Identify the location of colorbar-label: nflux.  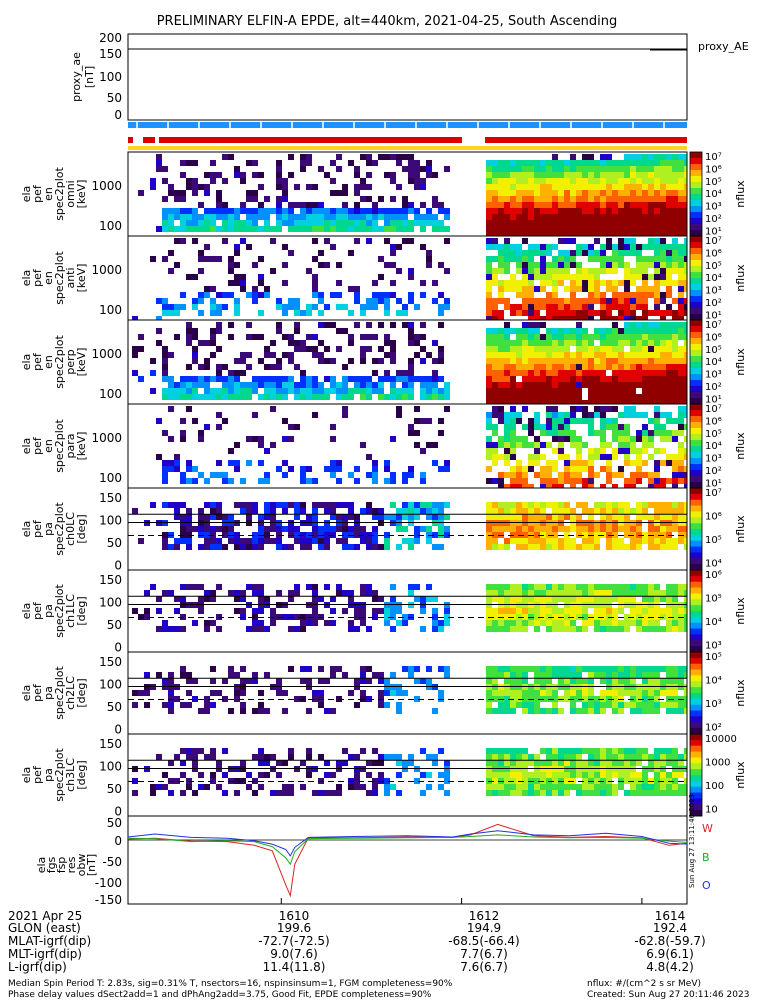
(740, 278).